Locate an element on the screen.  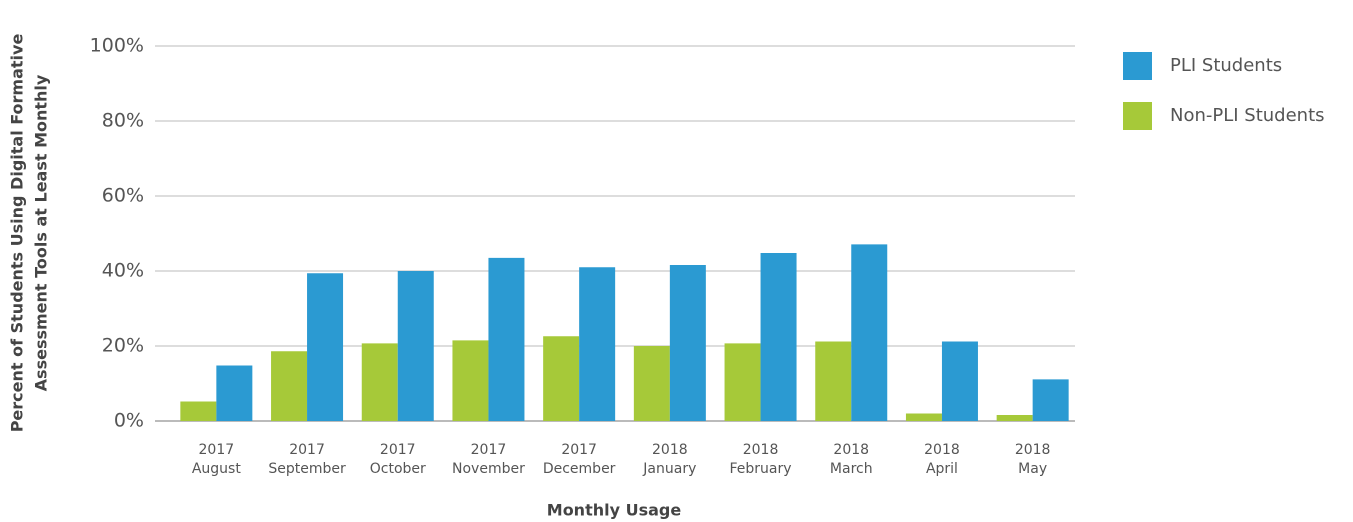
x-axis-title: Monthly Usage is located at coordinates (614, 510).